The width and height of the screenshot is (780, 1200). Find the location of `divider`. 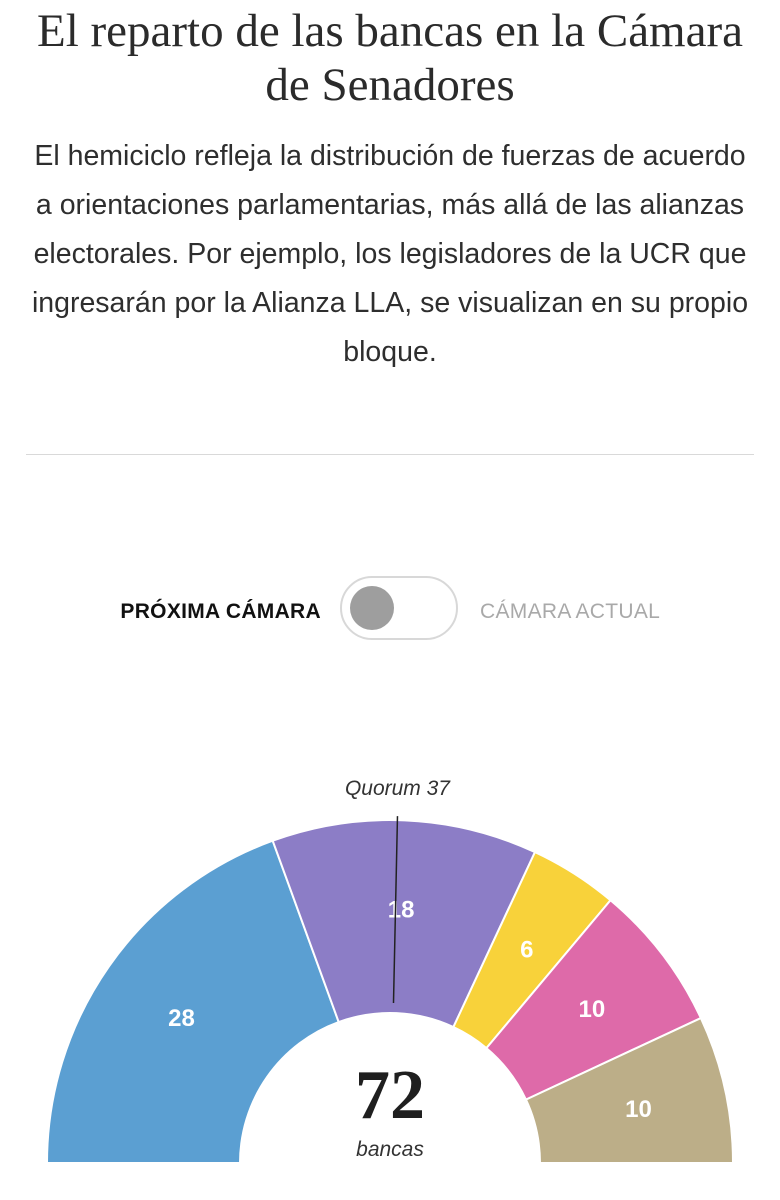

divider is located at coordinates (390, 454).